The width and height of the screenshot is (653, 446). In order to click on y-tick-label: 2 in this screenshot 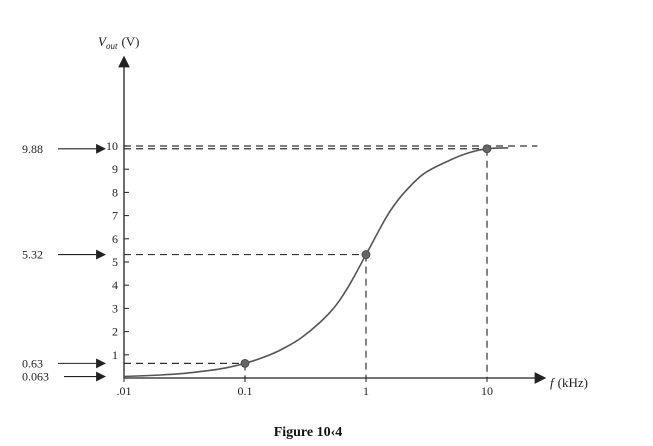, I will do `click(115, 332)`.